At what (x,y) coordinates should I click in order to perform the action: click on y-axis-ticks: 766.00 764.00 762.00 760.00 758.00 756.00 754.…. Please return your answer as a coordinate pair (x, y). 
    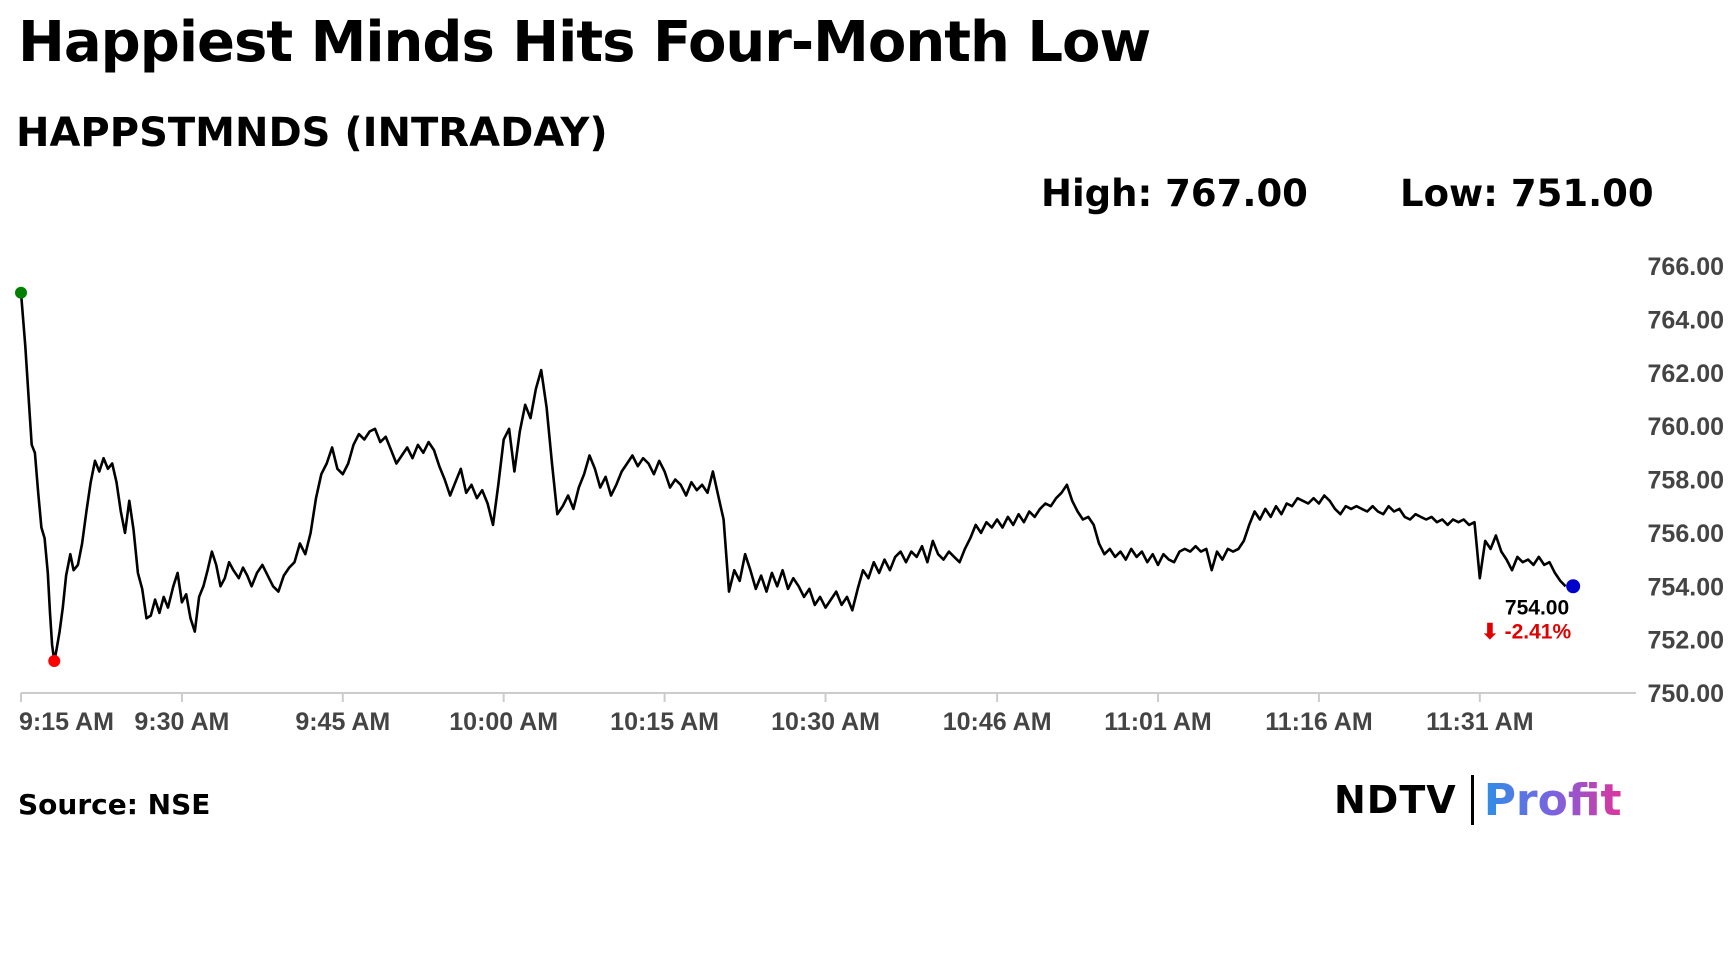
    Looking at the image, I should click on (1686, 480).